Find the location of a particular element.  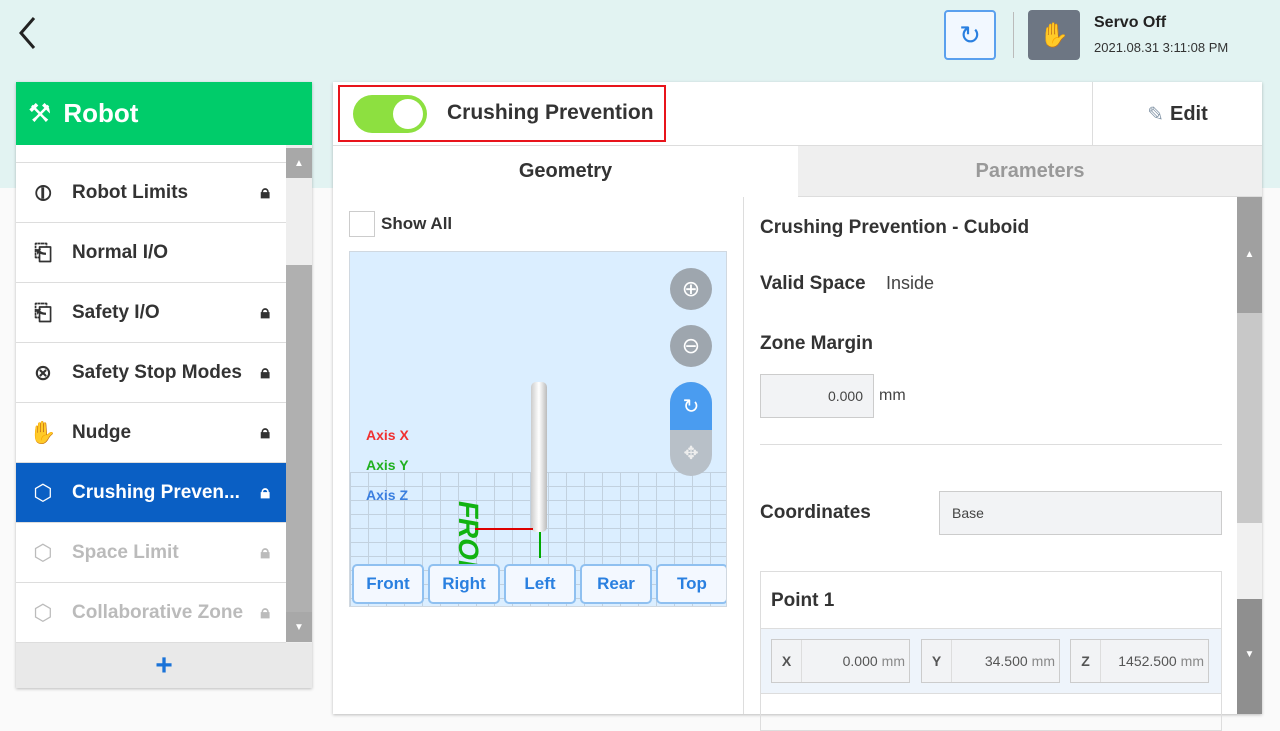

coordinates-label: Coordinates is located at coordinates (815, 512).